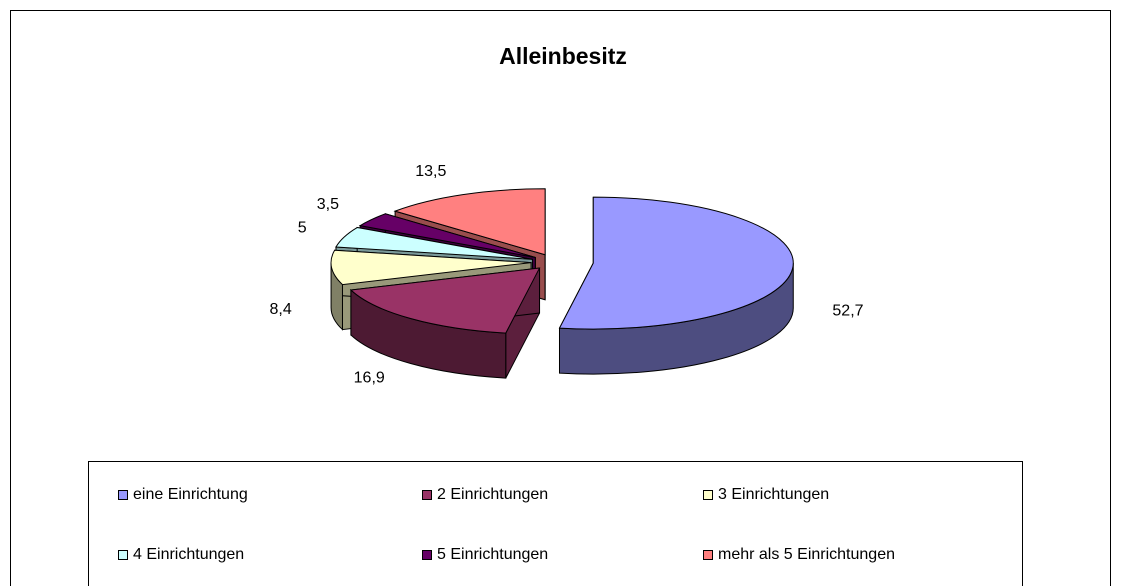  What do you see at coordinates (430, 171) in the screenshot?
I see `data-label: 13,5` at bounding box center [430, 171].